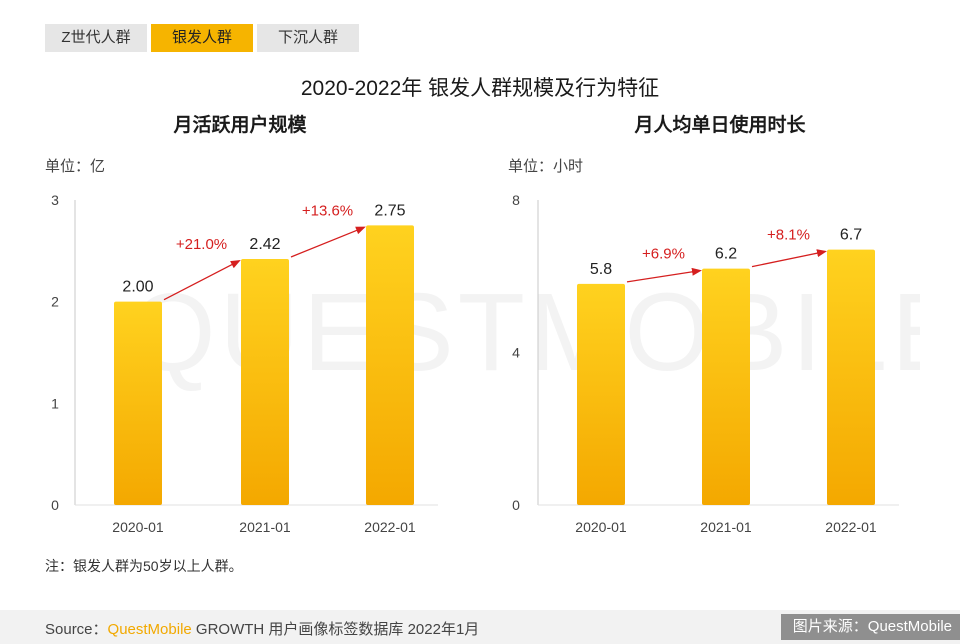 The width and height of the screenshot is (960, 644). I want to click on y-tick-label: 4, so click(516, 353).